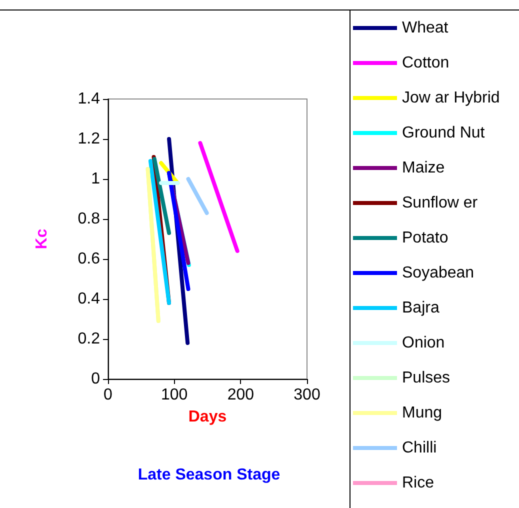 The height and width of the screenshot is (508, 519). What do you see at coordinates (89, 99) in the screenshot?
I see `y-tick-label: 1.4` at bounding box center [89, 99].